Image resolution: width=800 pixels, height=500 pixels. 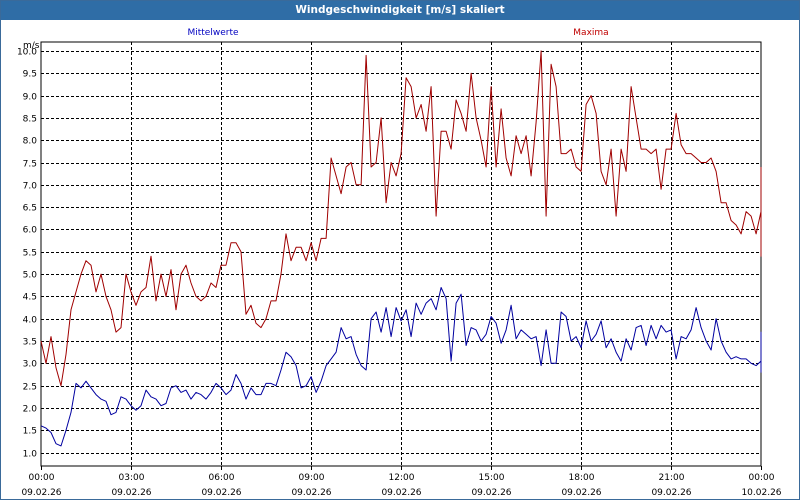 I want to click on y-tick-label: 9.5, so click(x=30, y=75).